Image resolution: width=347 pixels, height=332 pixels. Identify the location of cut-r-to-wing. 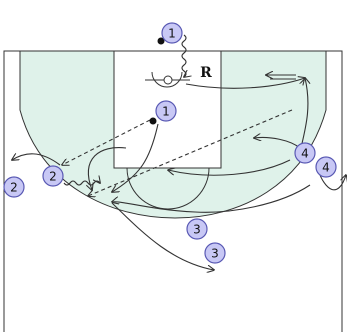
(245, 83).